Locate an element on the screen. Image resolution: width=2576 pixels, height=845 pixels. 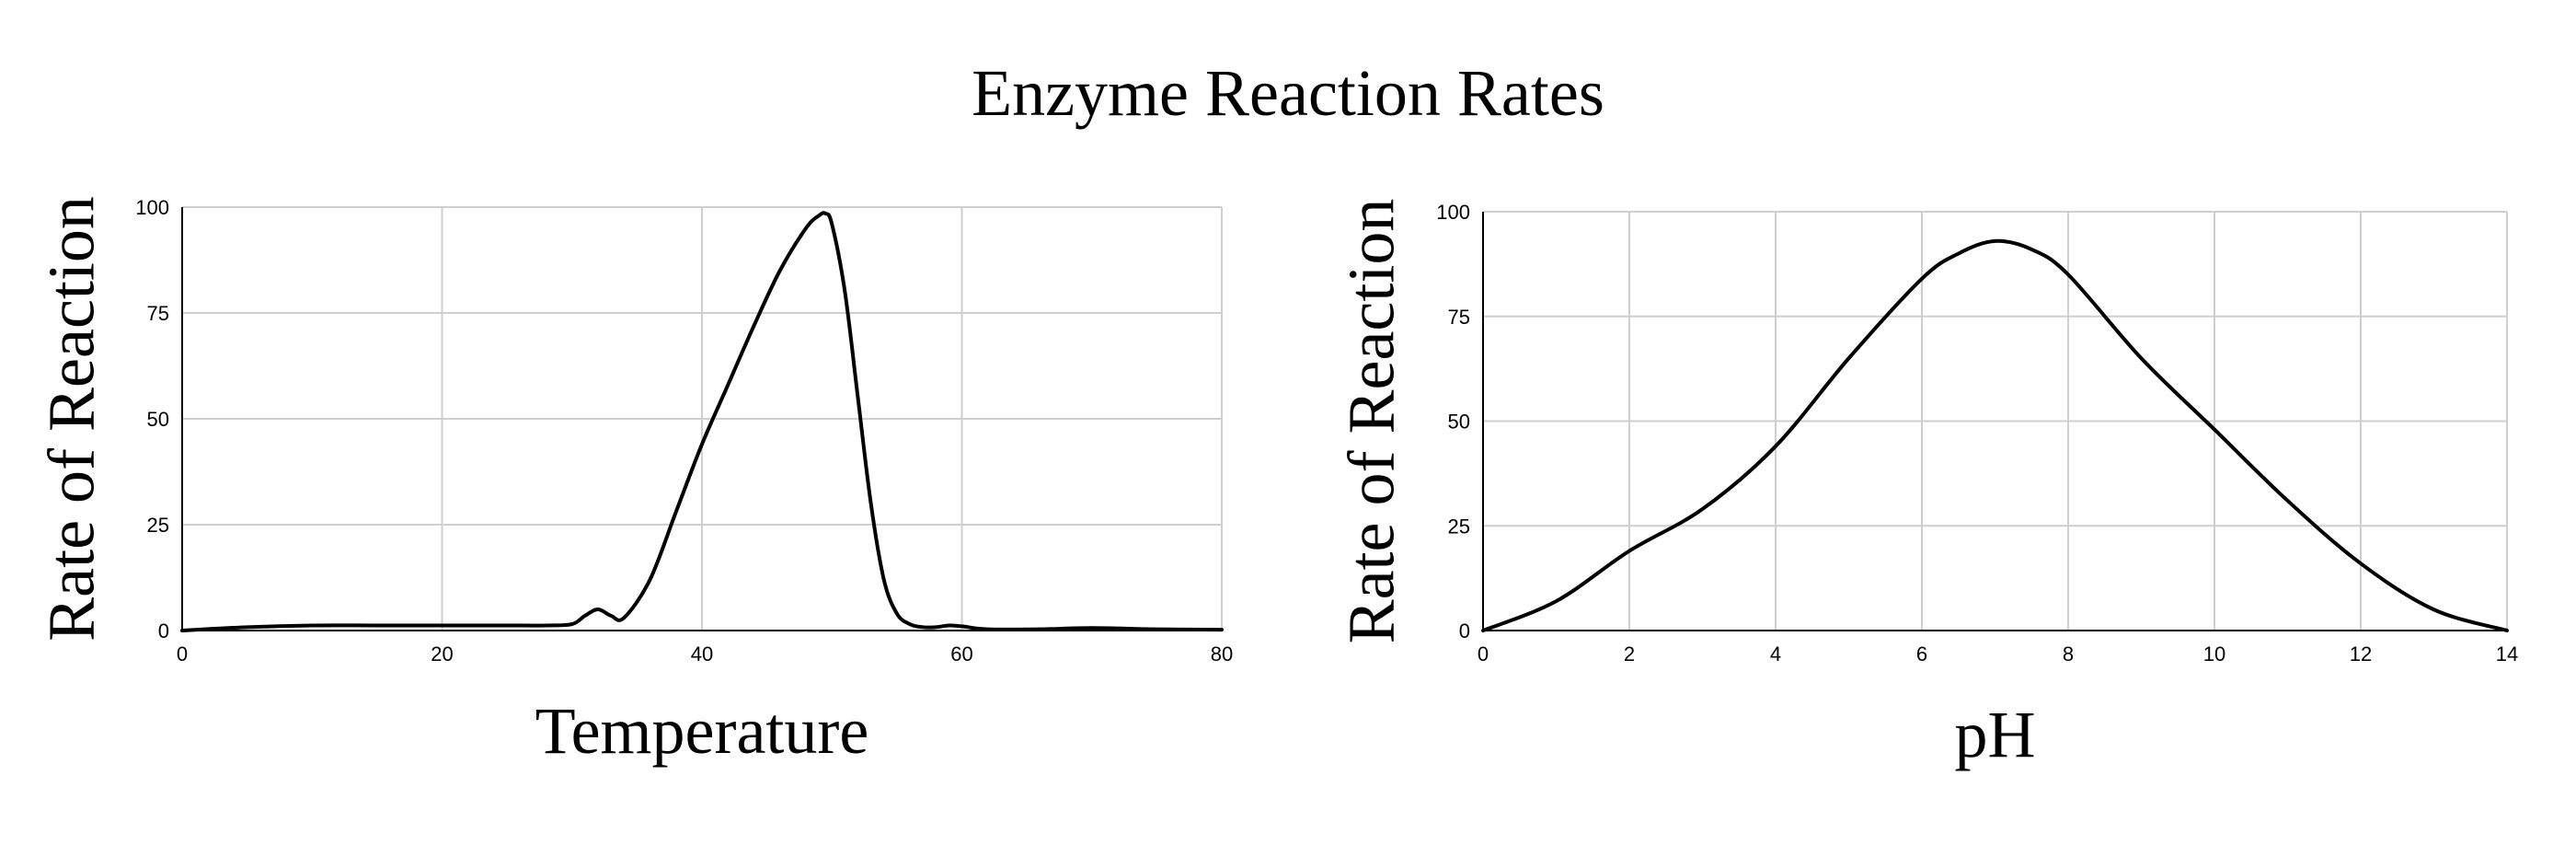
ph-y-tick-label: 75 is located at coordinates (1459, 318).